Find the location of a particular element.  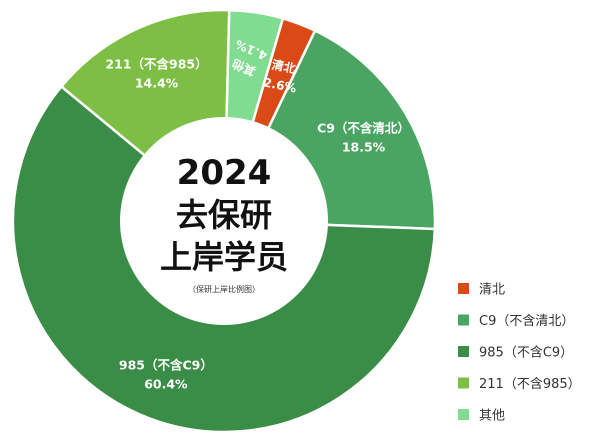

center-title-line2: 上岸学员 is located at coordinates (224, 257).